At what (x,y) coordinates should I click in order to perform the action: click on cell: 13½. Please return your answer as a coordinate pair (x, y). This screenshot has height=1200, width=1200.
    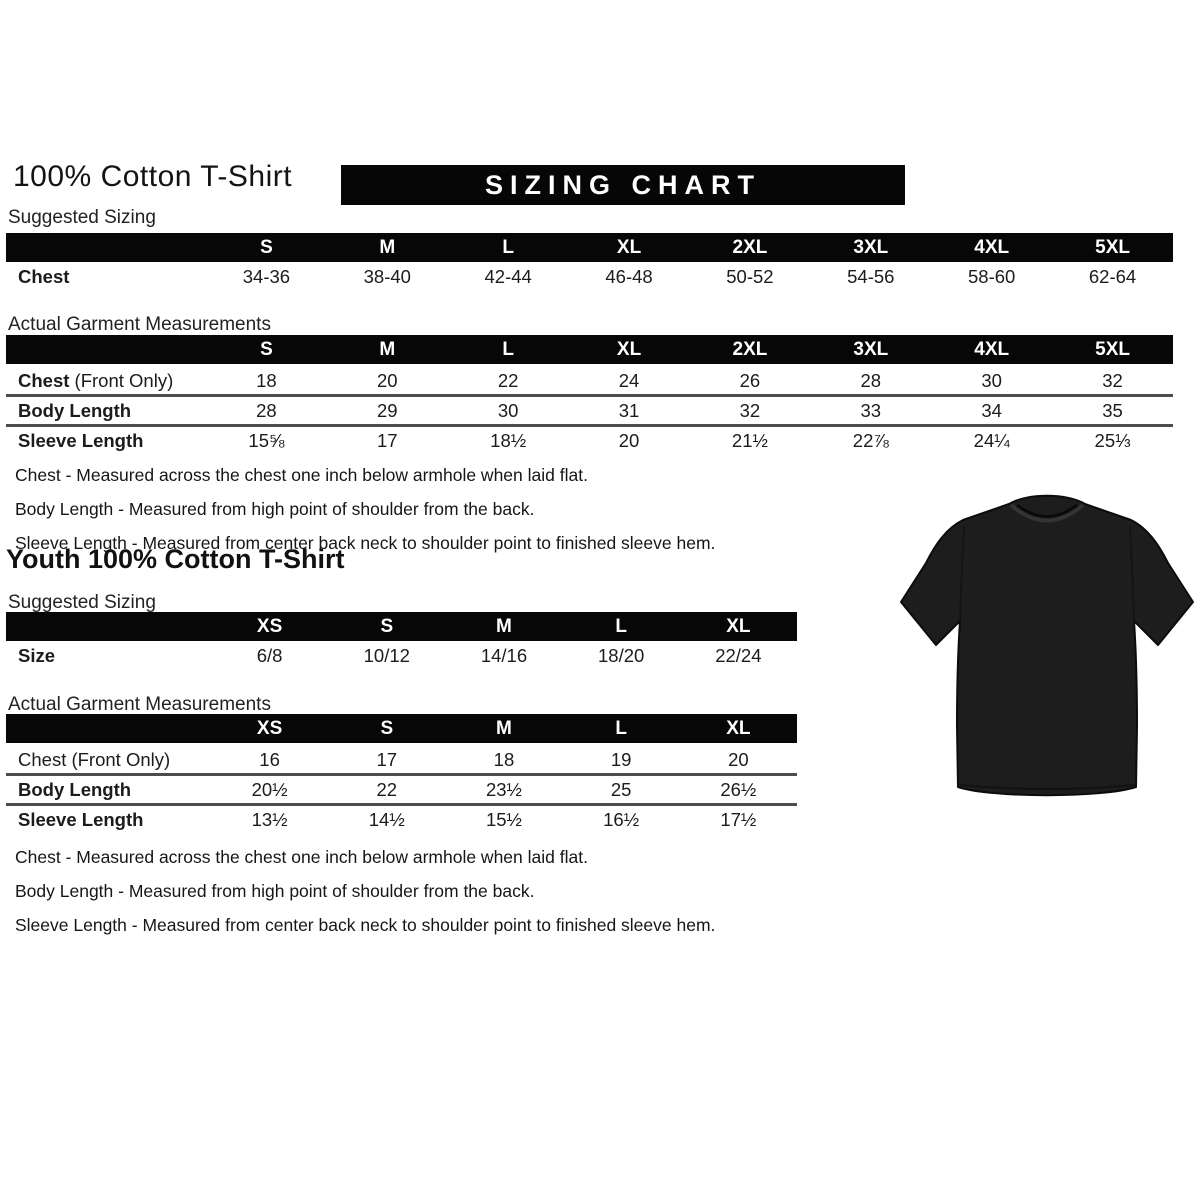
    Looking at the image, I should click on (270, 818).